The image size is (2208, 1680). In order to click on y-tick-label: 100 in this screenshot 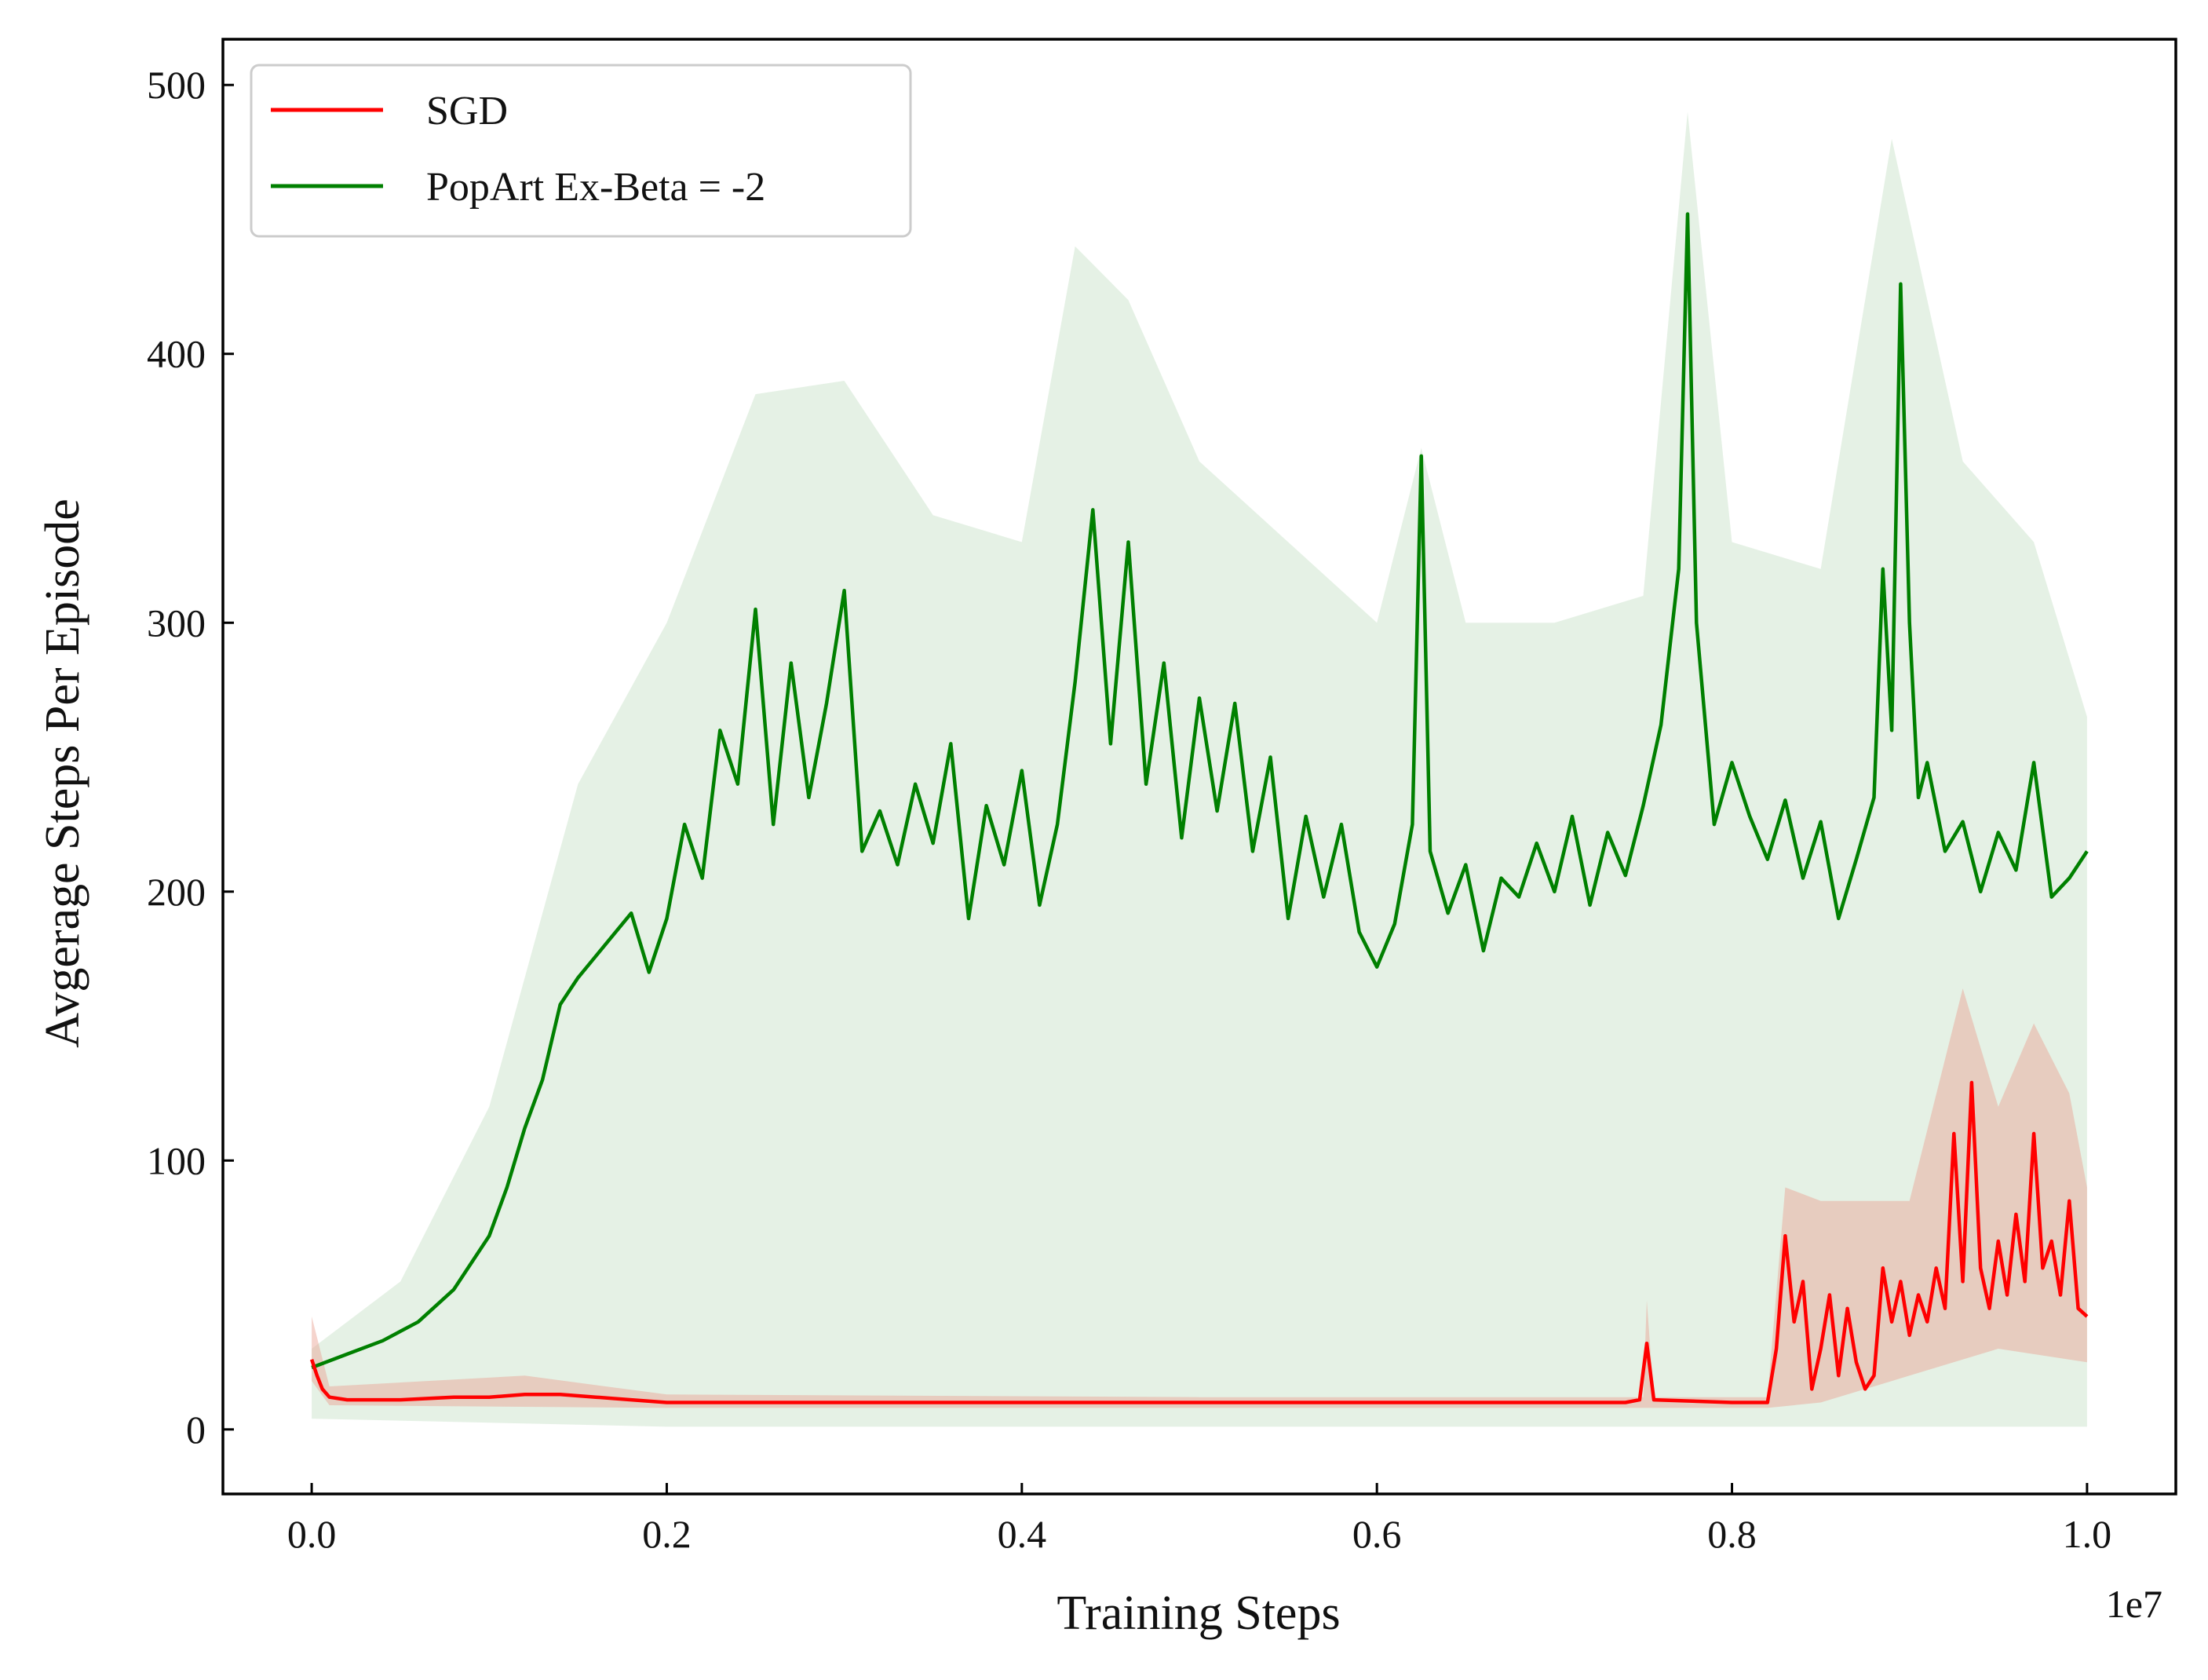, I will do `click(176, 1160)`.